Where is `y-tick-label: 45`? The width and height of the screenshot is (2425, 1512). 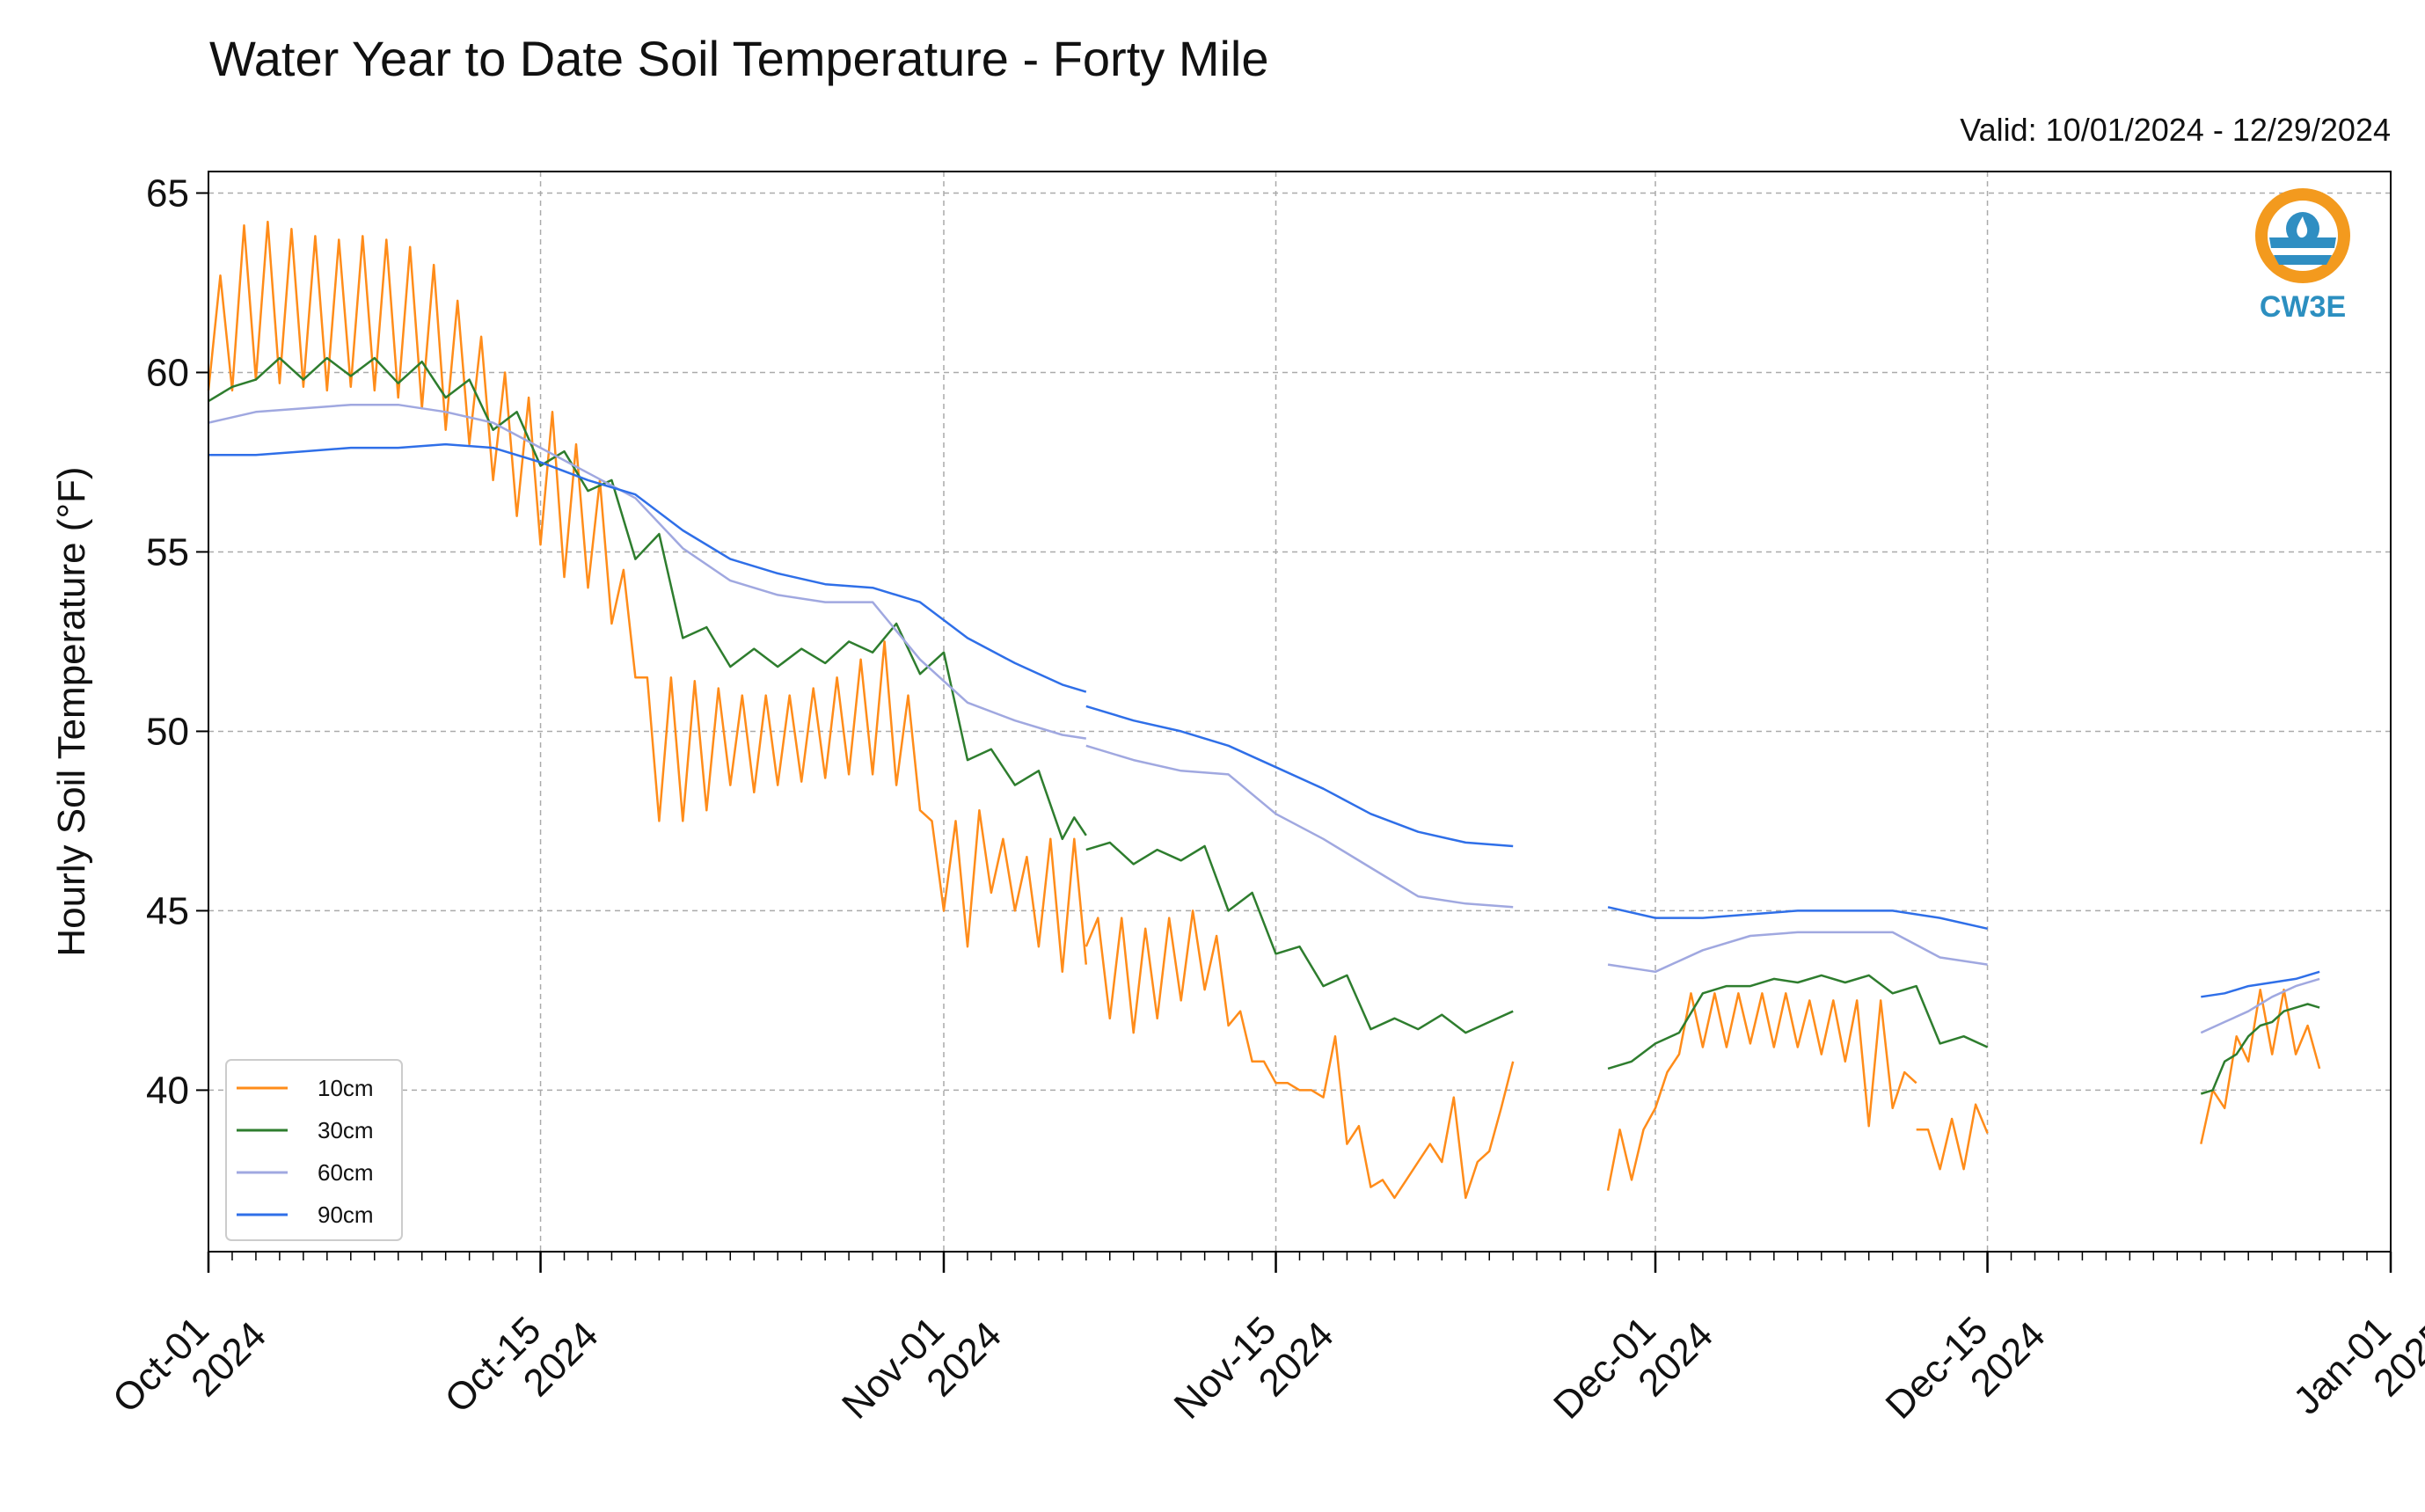 y-tick-label: 45 is located at coordinates (167, 911).